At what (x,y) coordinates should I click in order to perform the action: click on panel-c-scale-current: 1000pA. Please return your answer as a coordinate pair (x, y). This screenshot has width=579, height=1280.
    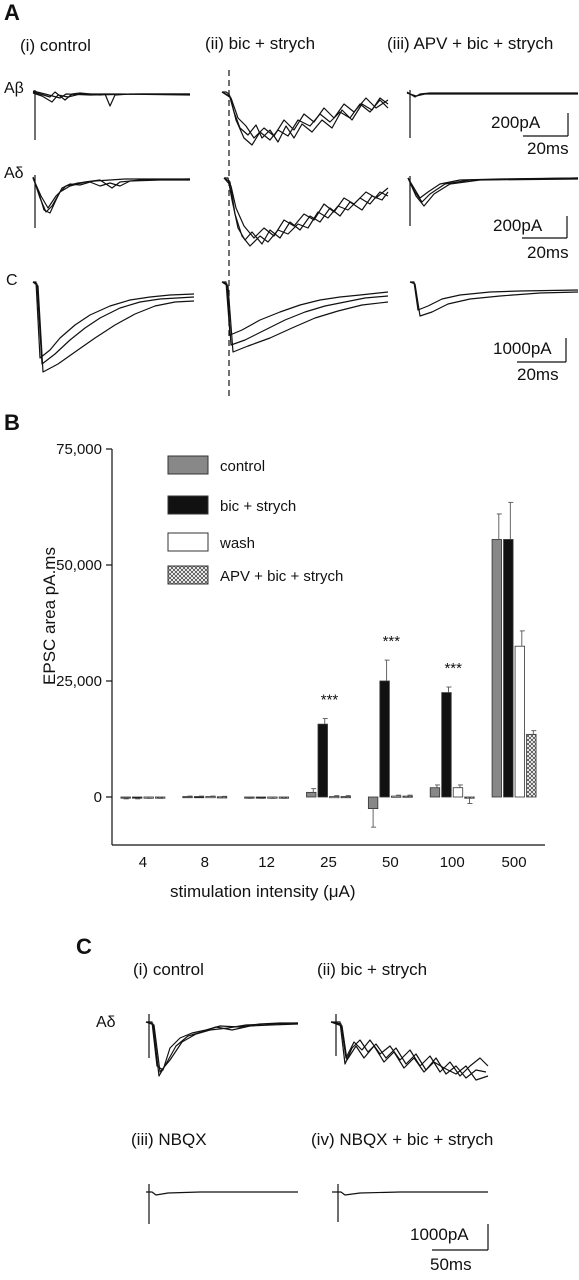
    Looking at the image, I should click on (439, 1234).